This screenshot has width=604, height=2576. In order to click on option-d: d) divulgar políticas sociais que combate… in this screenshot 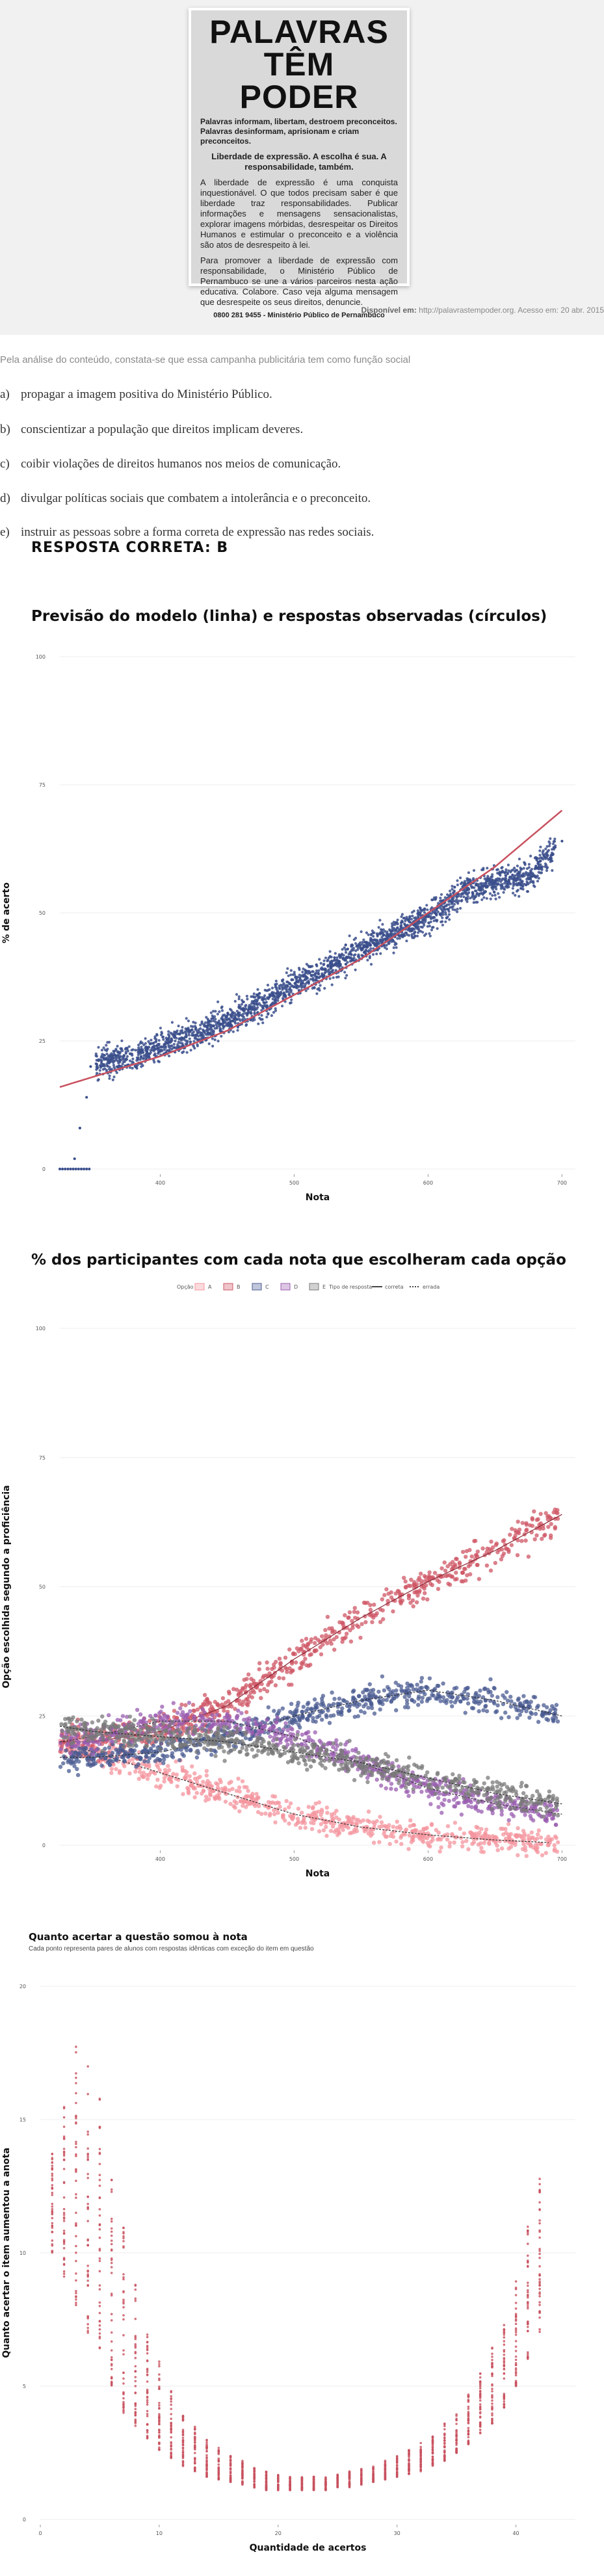, I will do `click(185, 499)`.